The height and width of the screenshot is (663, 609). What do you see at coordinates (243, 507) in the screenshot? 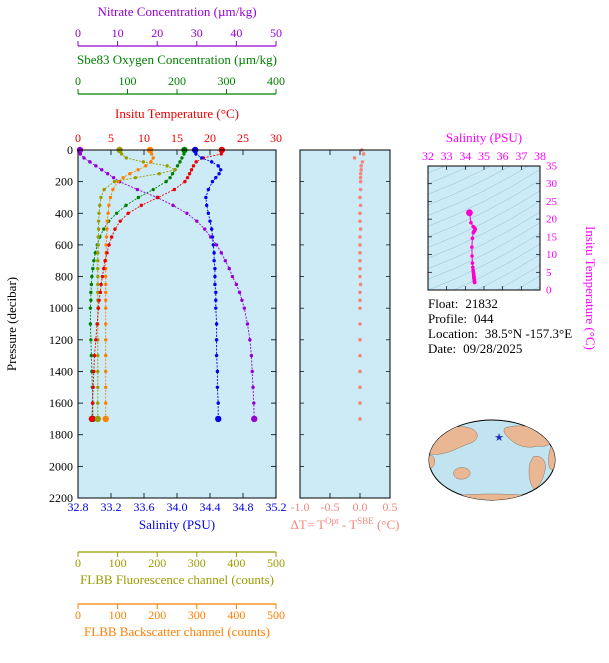
I see `salinity-tick-label: 34.8` at bounding box center [243, 507].